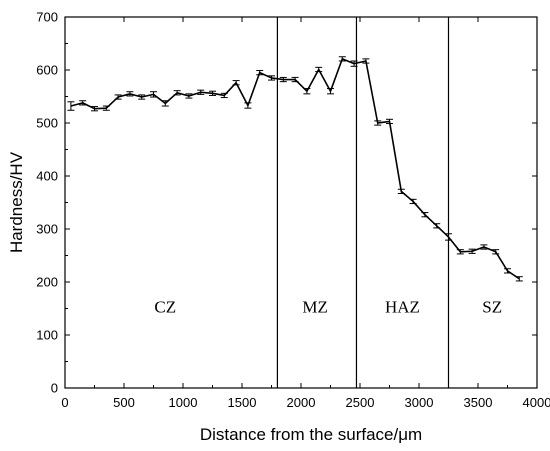 The width and height of the screenshot is (550, 451). Describe the element at coordinates (165, 307) in the screenshot. I see `region-label-cz: CZ` at that location.